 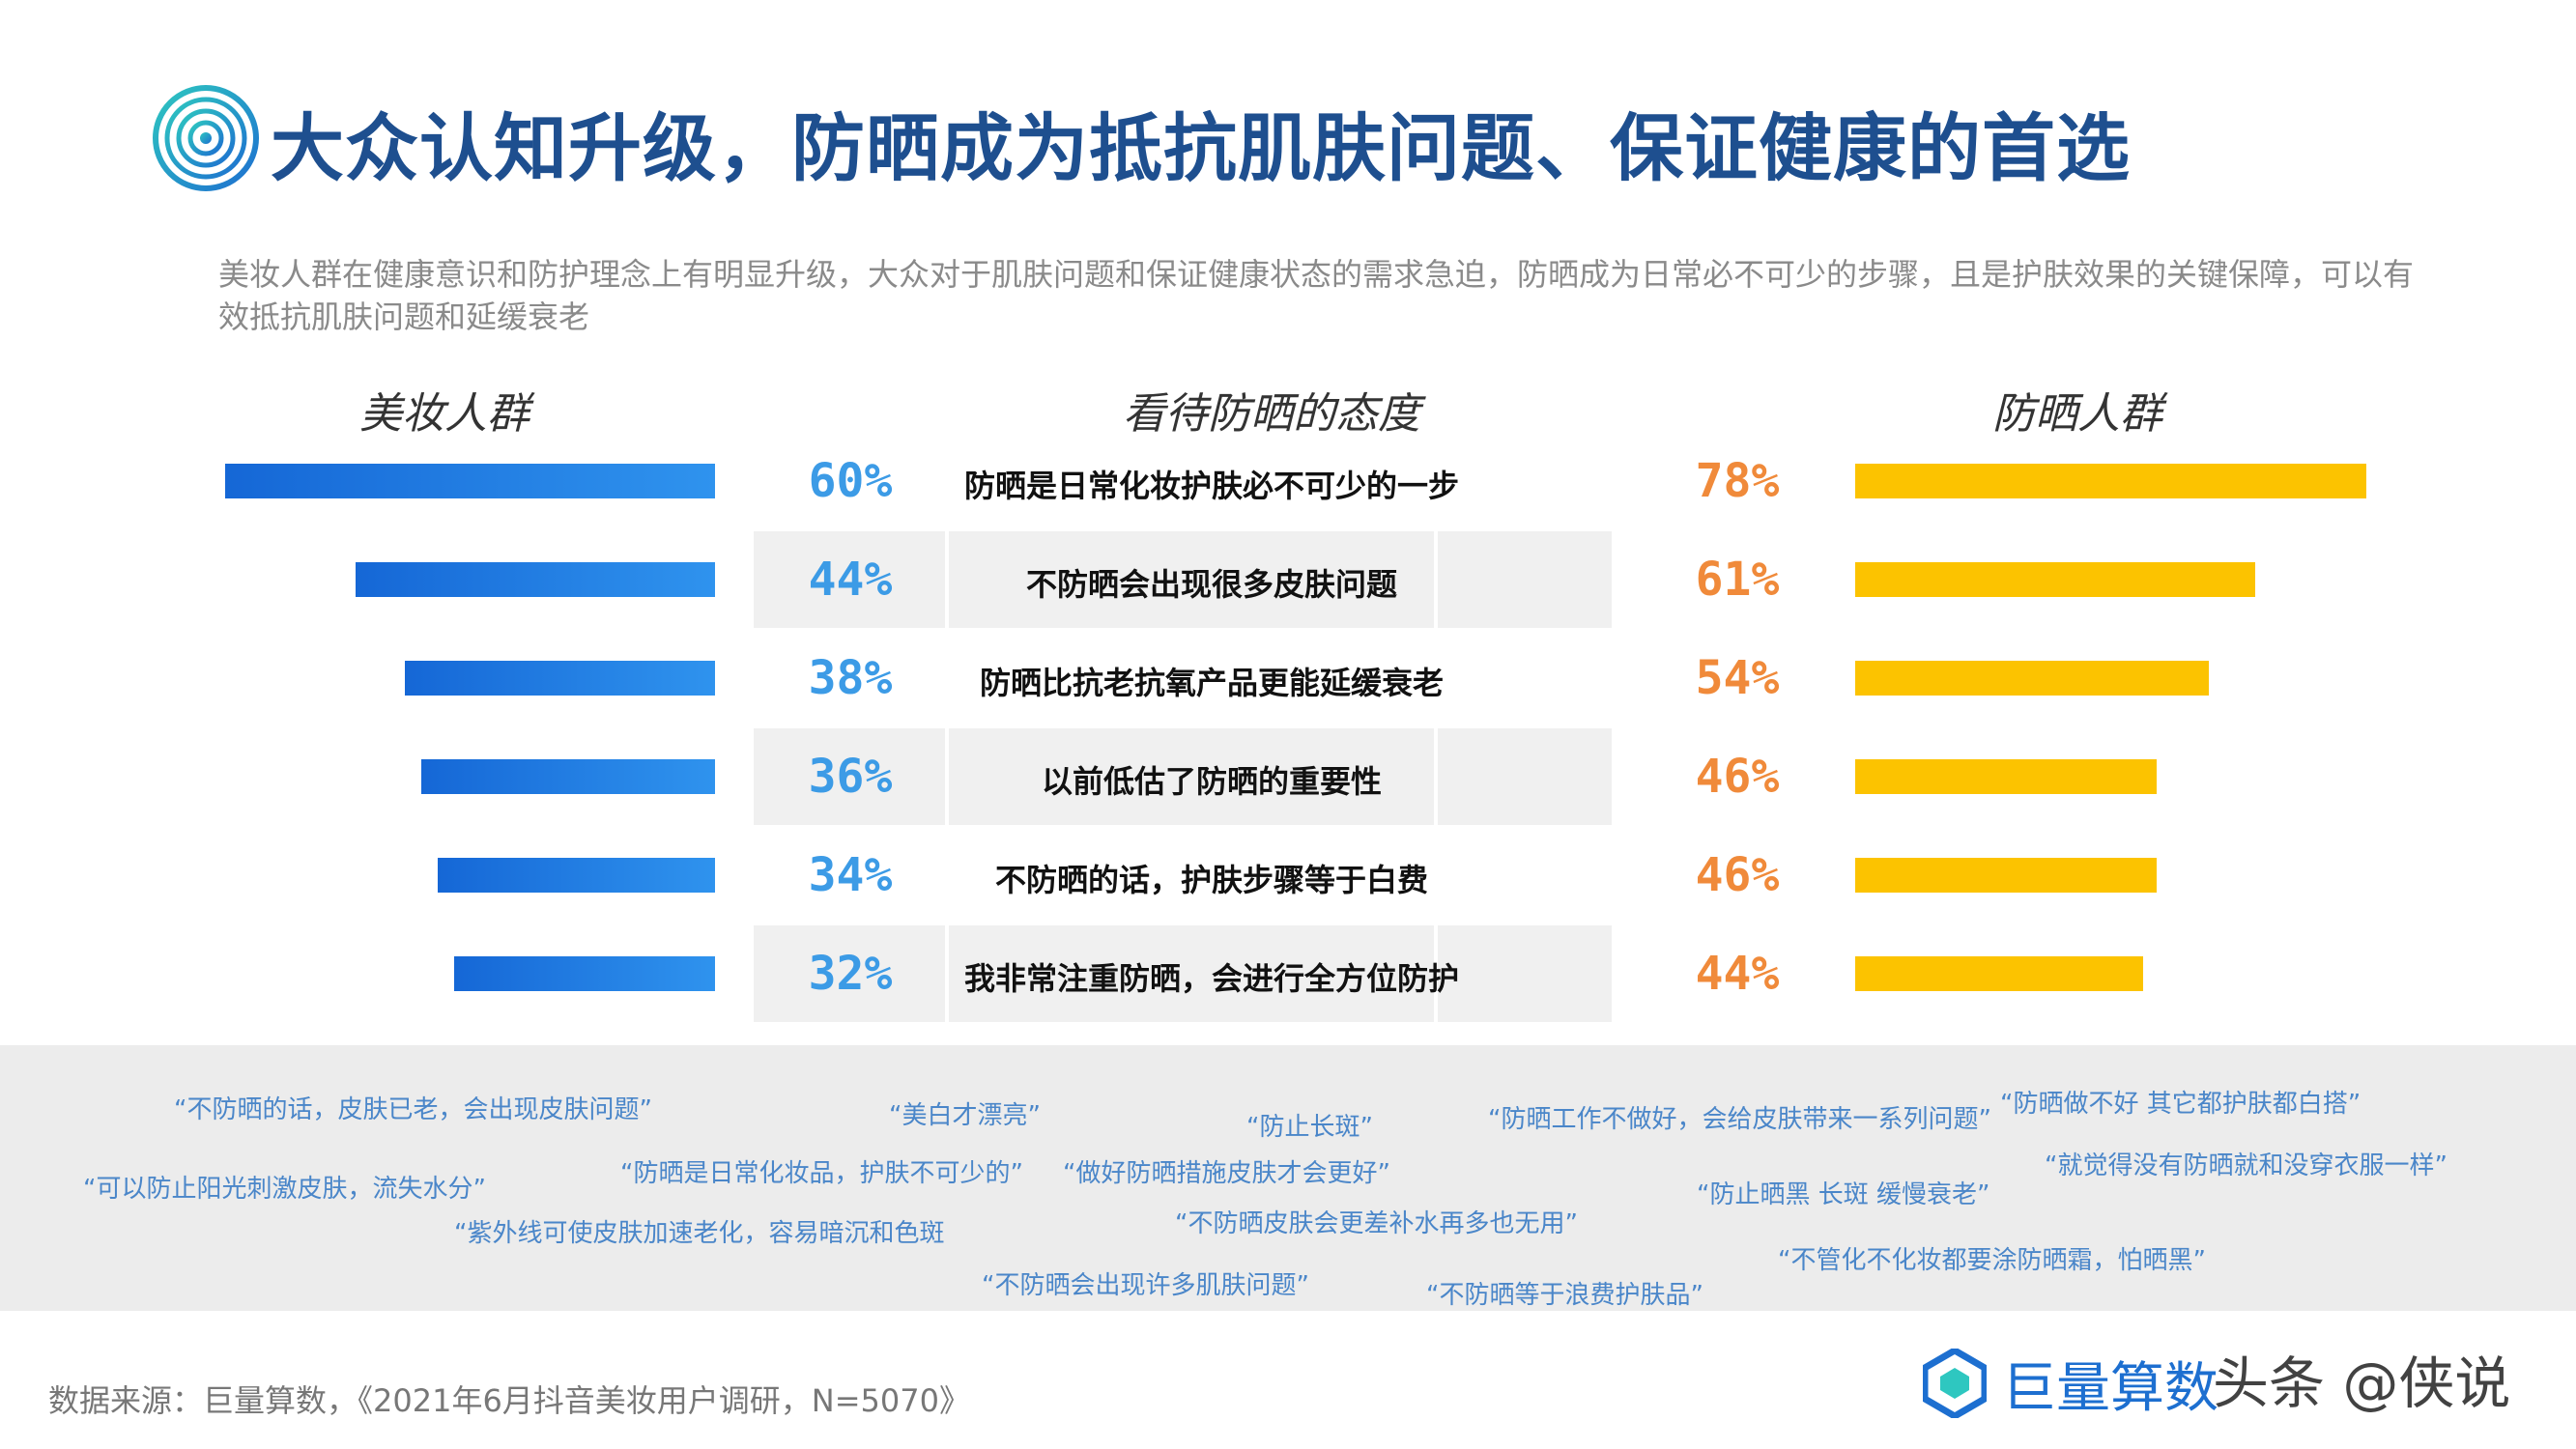 What do you see at coordinates (1211, 486) in the screenshot?
I see `category-label: 防晒是日常化妆护肤必不可少的一步` at bounding box center [1211, 486].